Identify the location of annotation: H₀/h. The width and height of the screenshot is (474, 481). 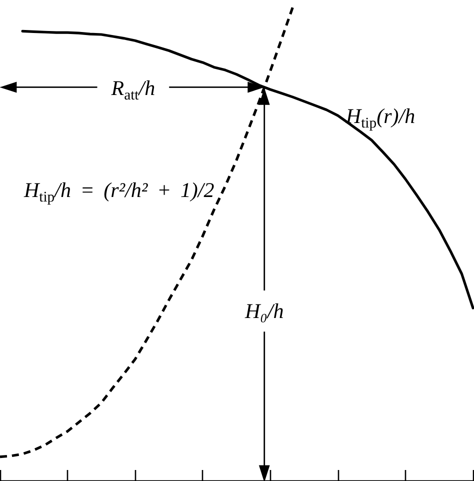
(264, 310).